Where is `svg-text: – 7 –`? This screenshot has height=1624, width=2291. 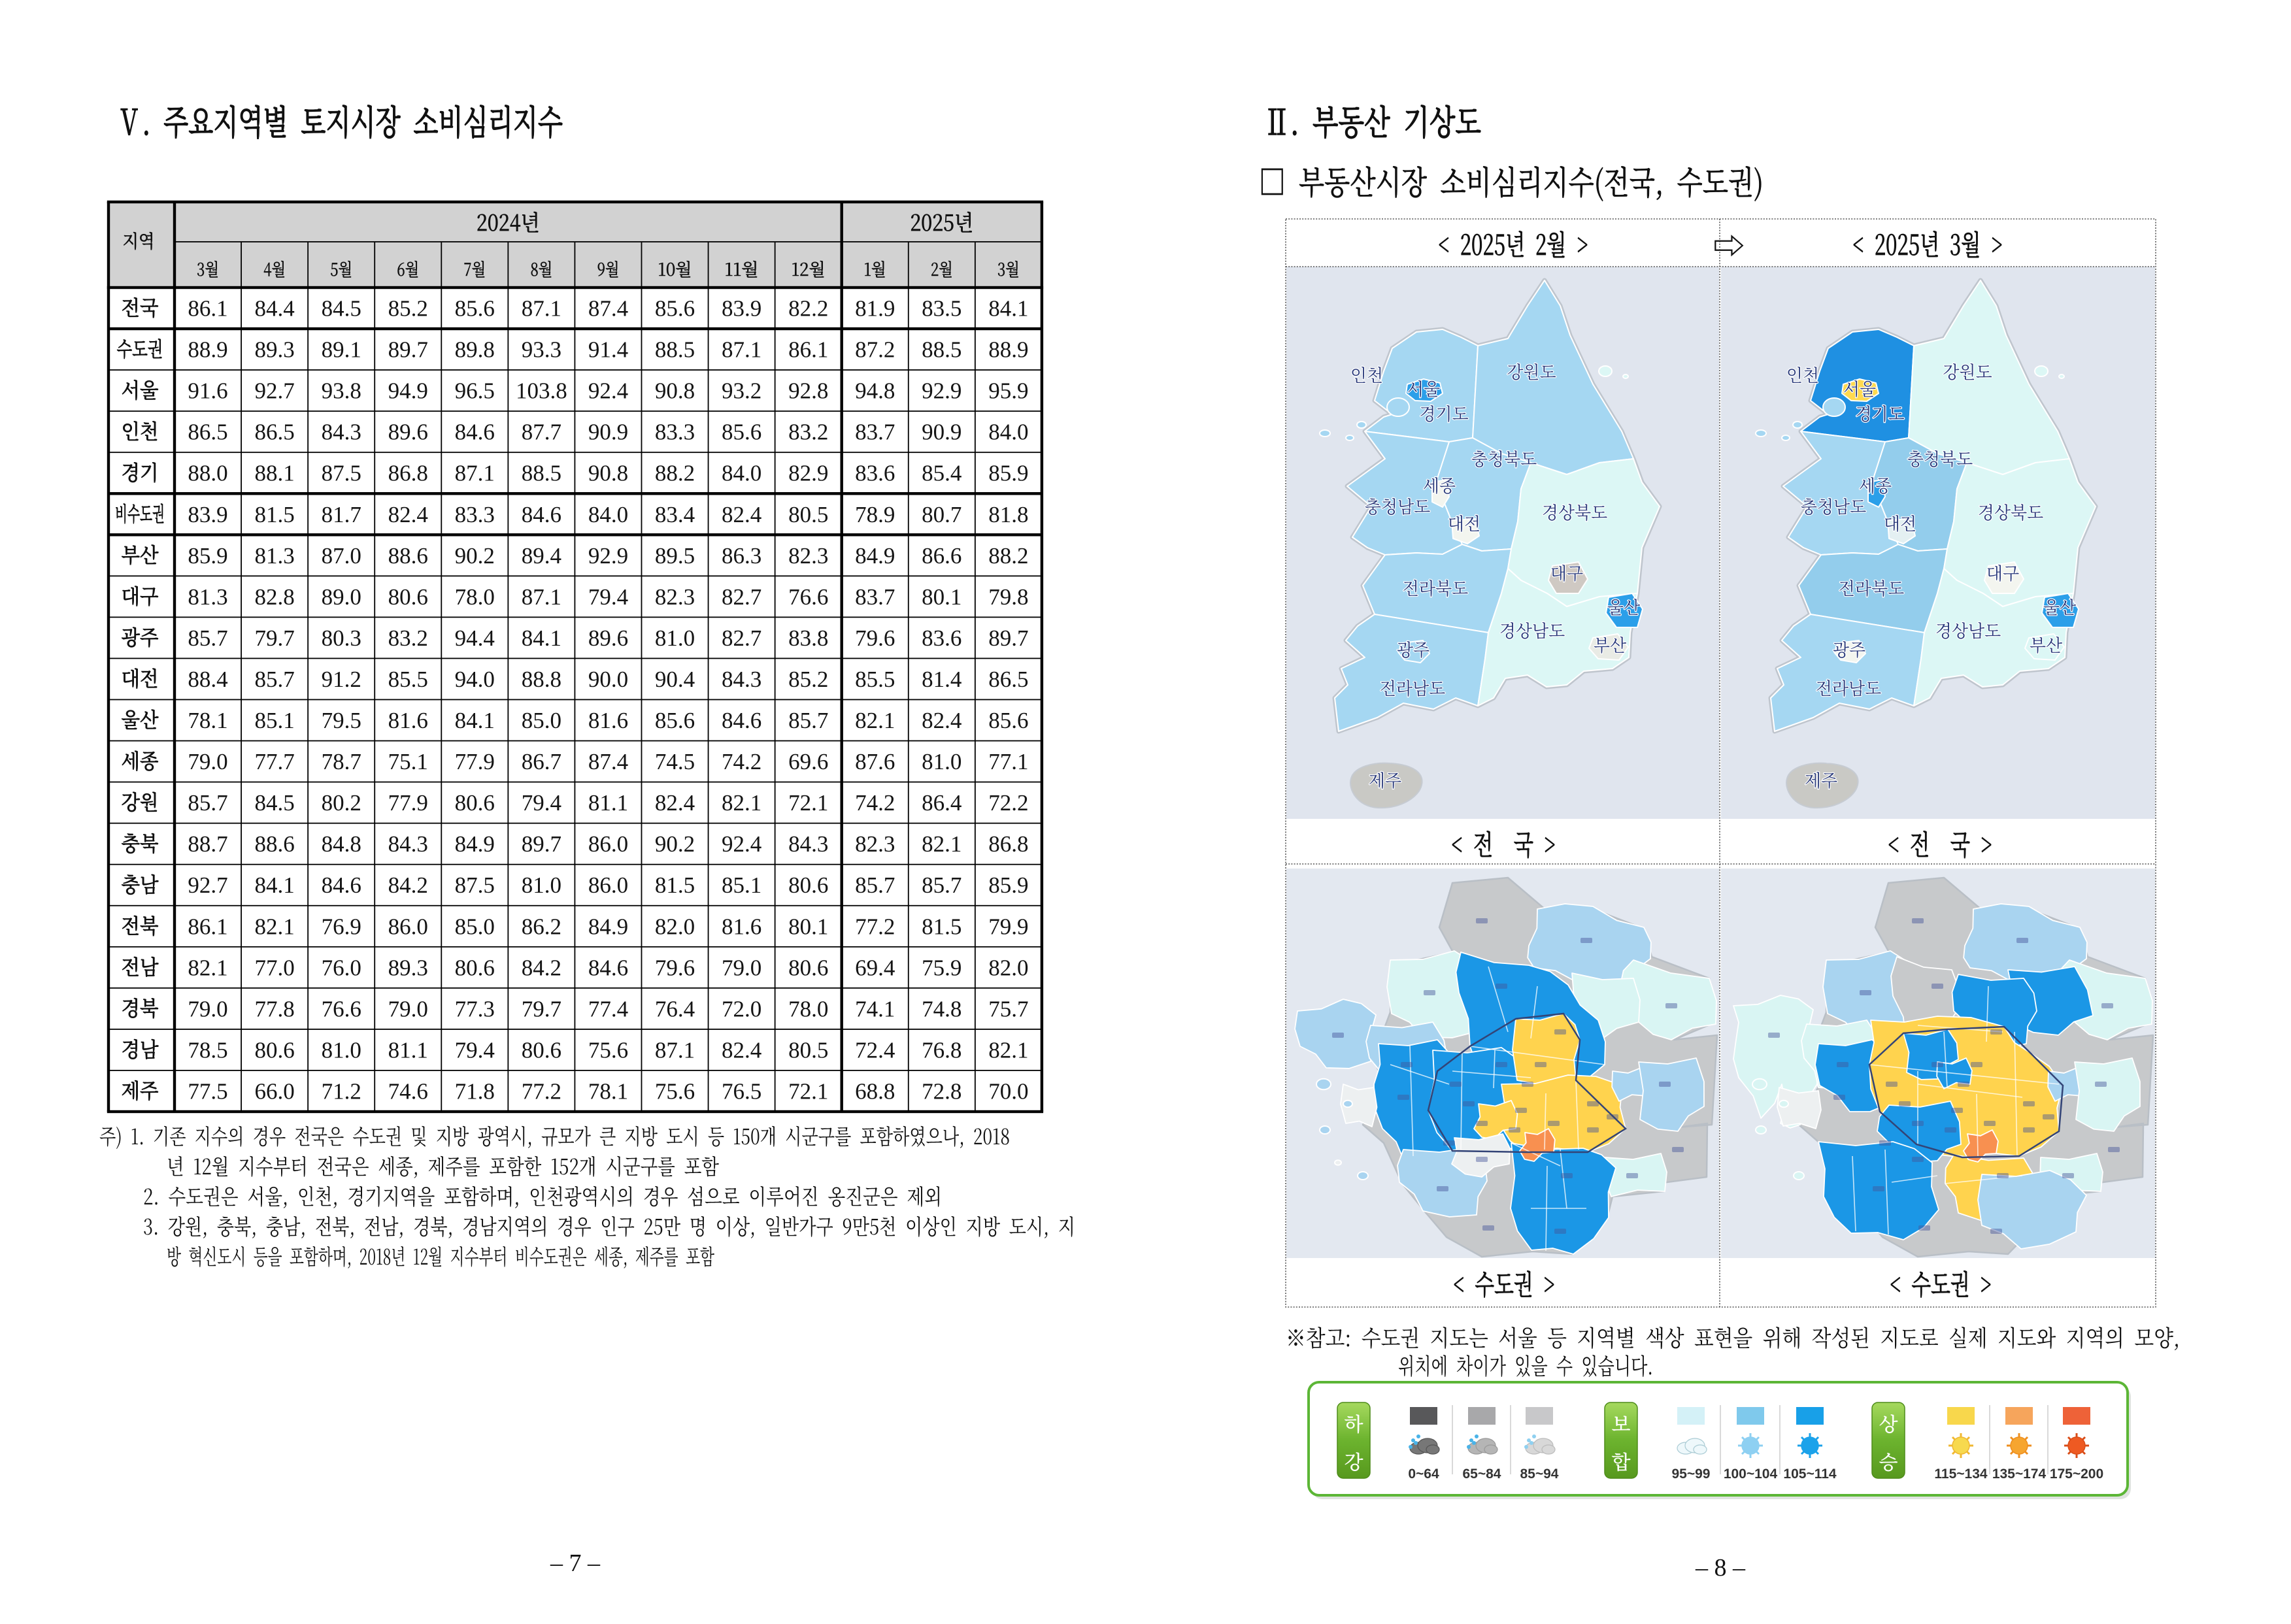
svg-text: – 7 – is located at coordinates (575, 1563).